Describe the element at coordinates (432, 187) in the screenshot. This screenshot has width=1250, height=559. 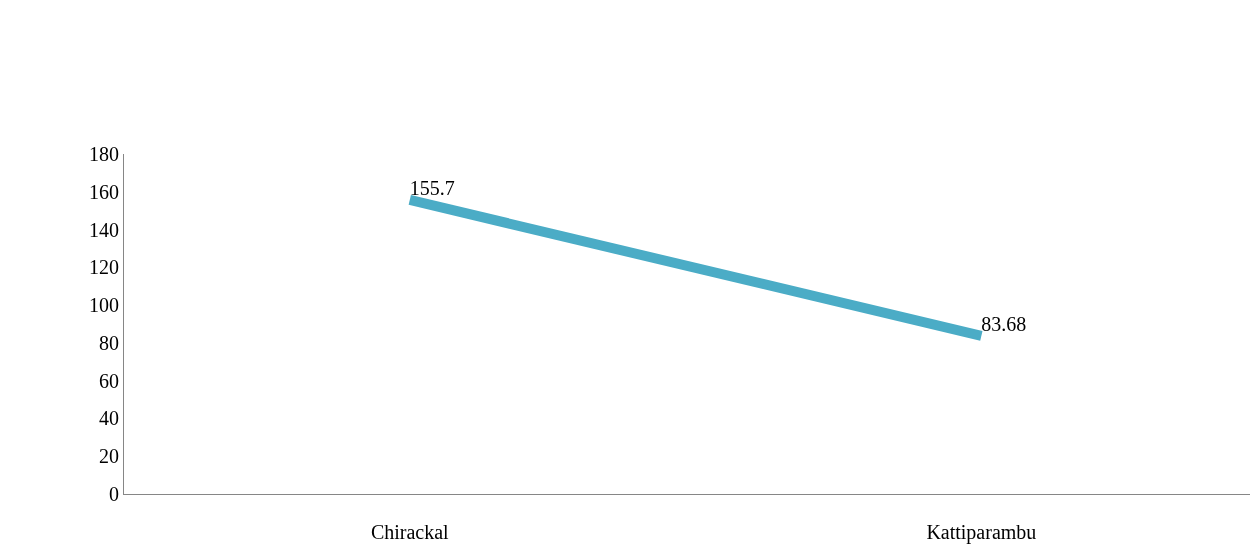
I see `data-label: 155.7` at that location.